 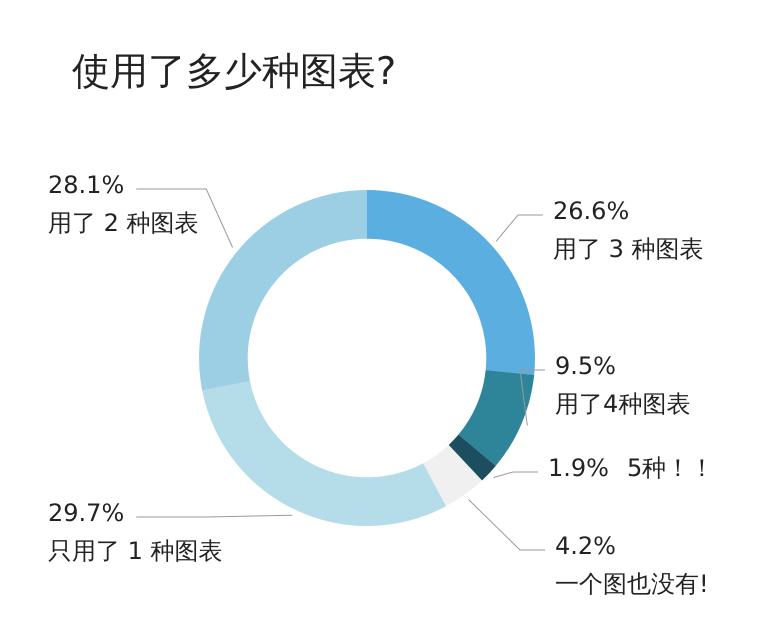 What do you see at coordinates (86, 513) in the screenshot?
I see `data-label: 29.7%` at bounding box center [86, 513].